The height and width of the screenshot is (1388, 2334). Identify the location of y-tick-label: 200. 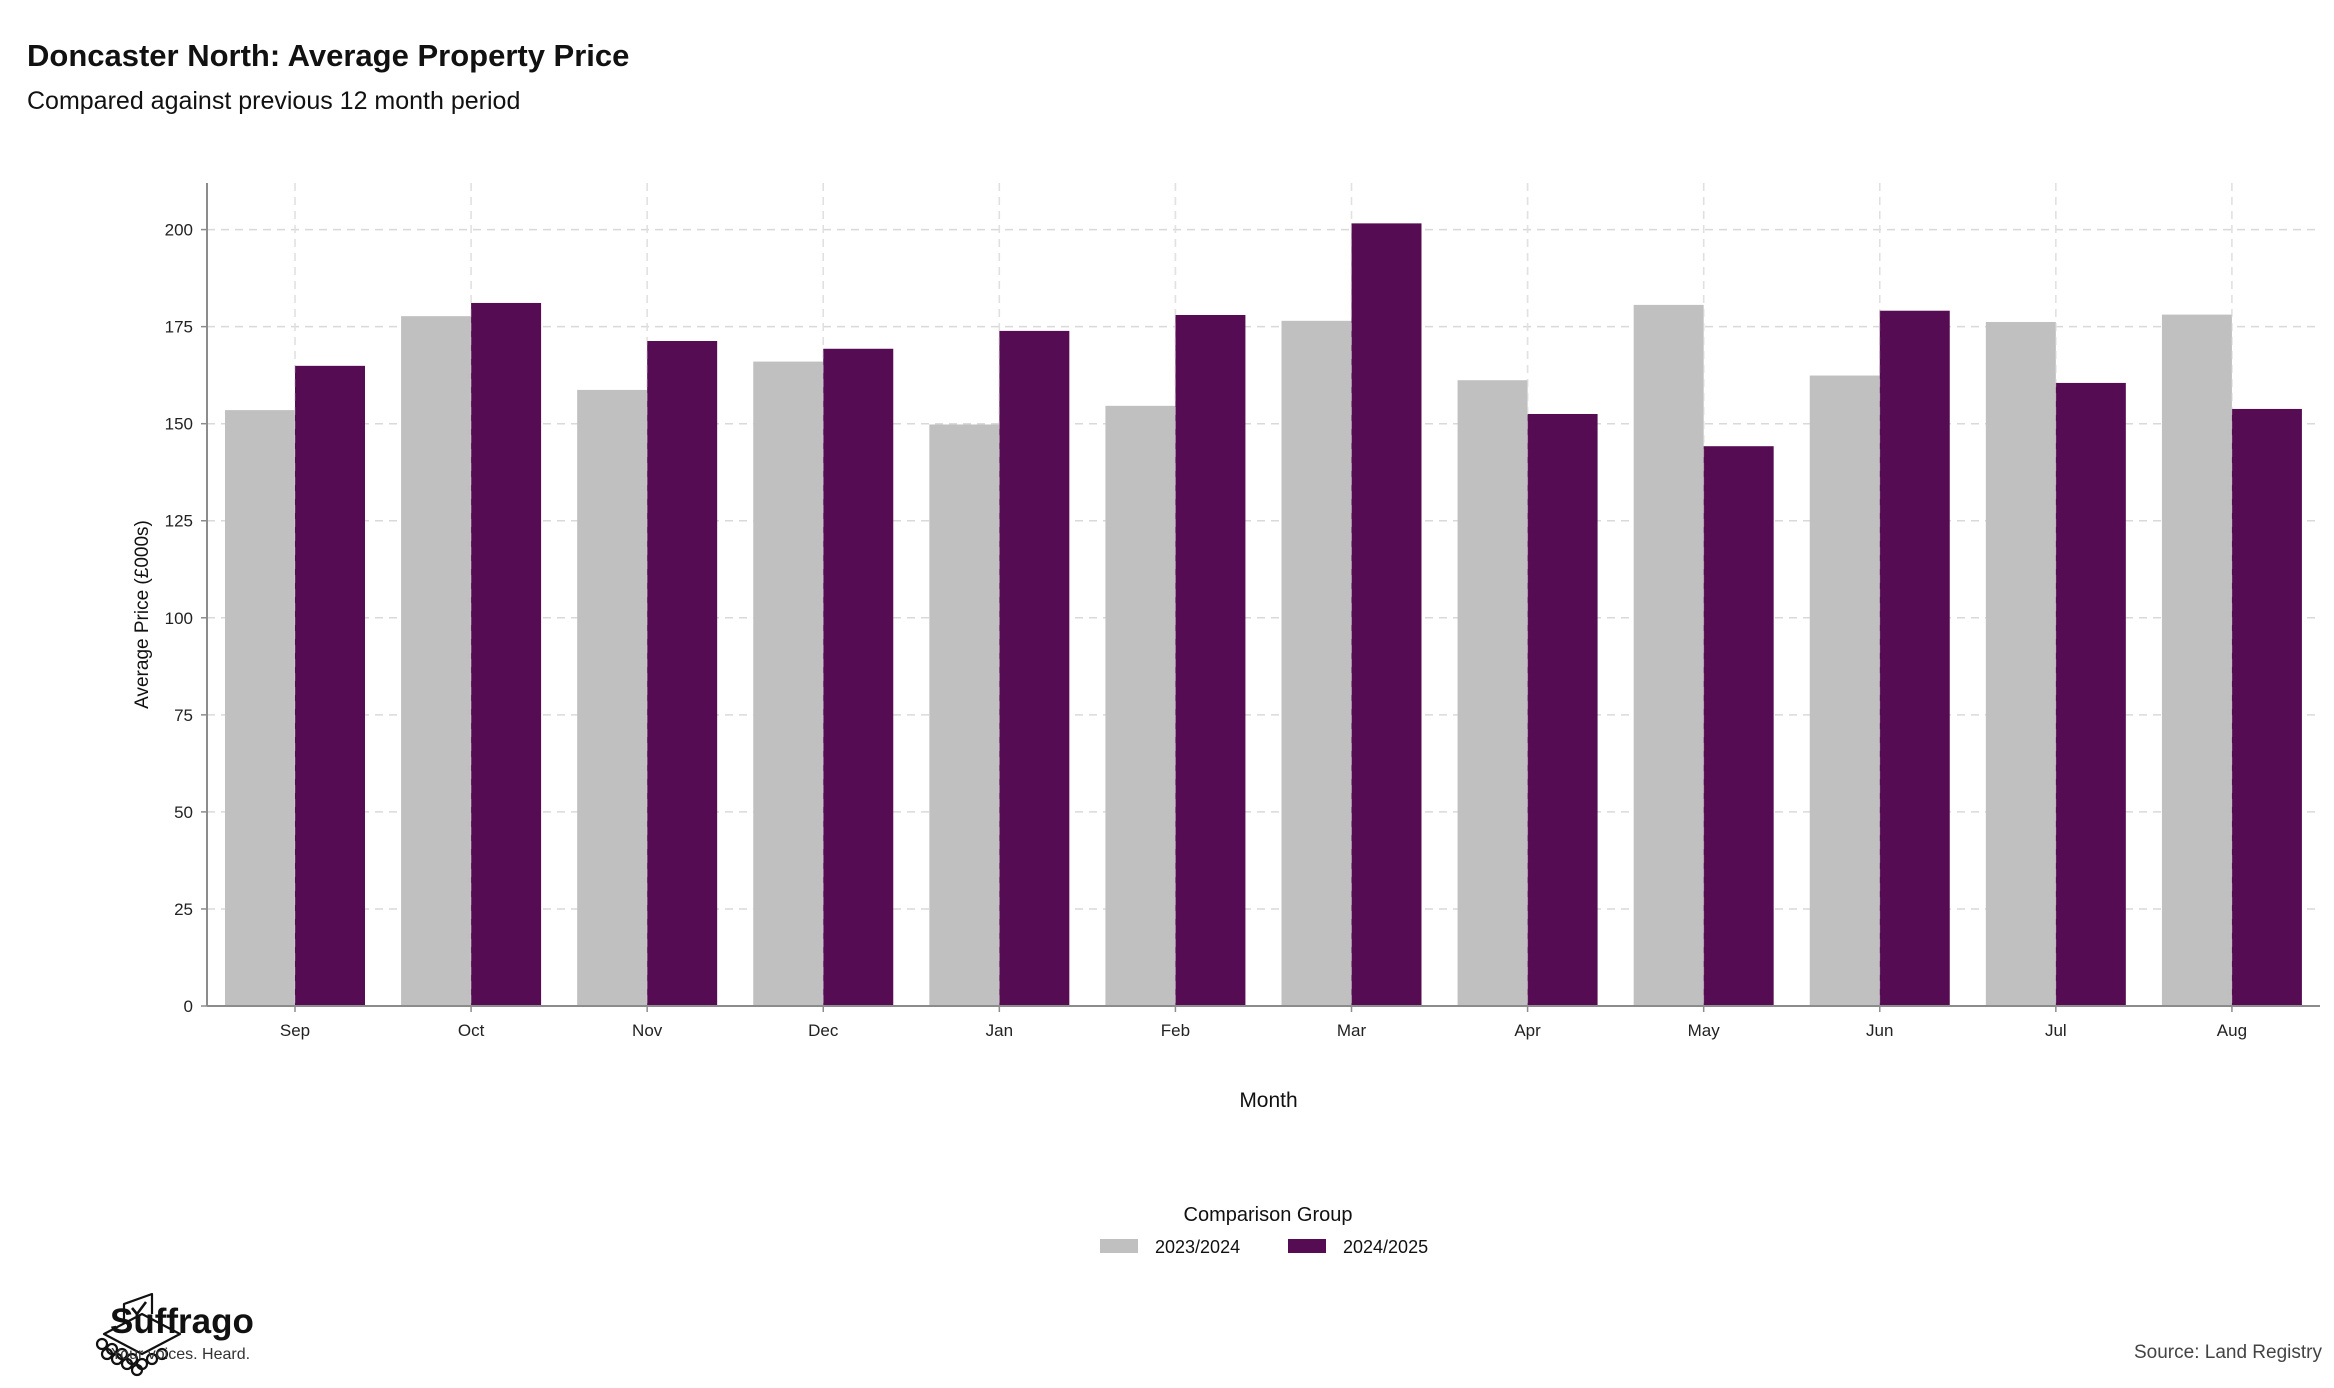
(179, 230).